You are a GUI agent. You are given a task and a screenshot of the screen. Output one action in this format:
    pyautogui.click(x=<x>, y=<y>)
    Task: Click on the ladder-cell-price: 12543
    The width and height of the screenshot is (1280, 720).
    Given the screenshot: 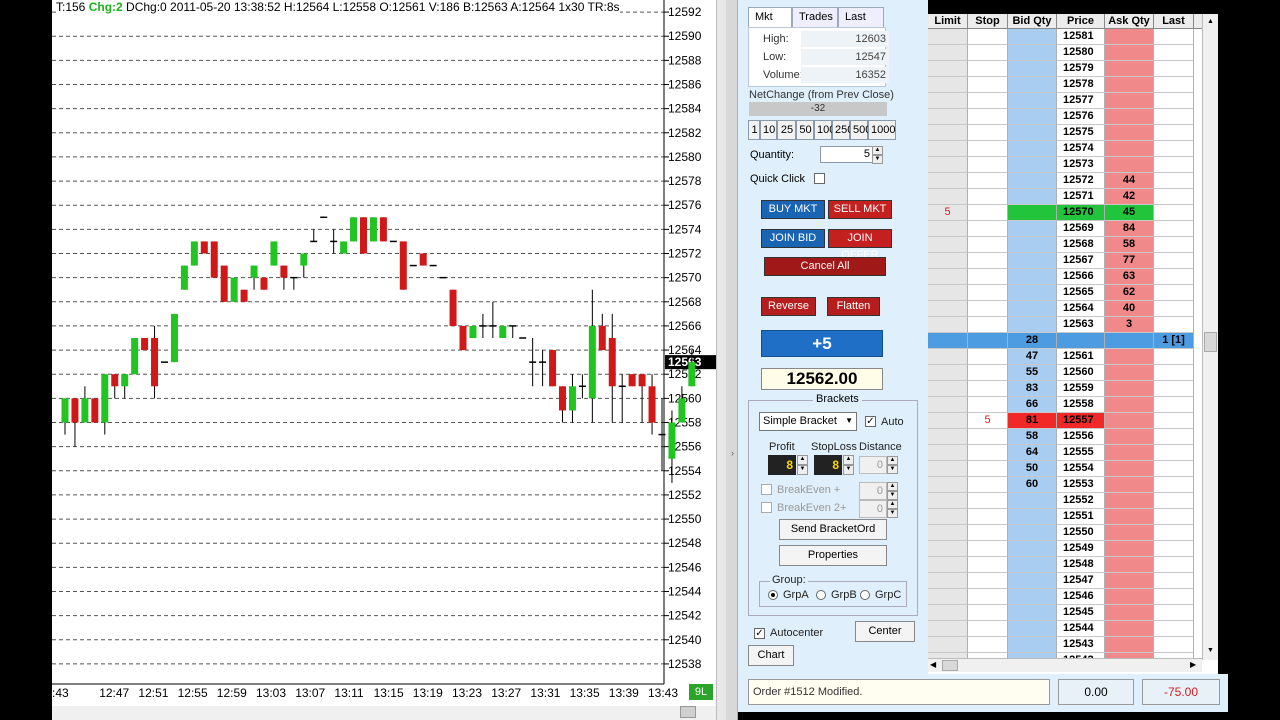 What is the action you would take?
    pyautogui.click(x=1081, y=645)
    